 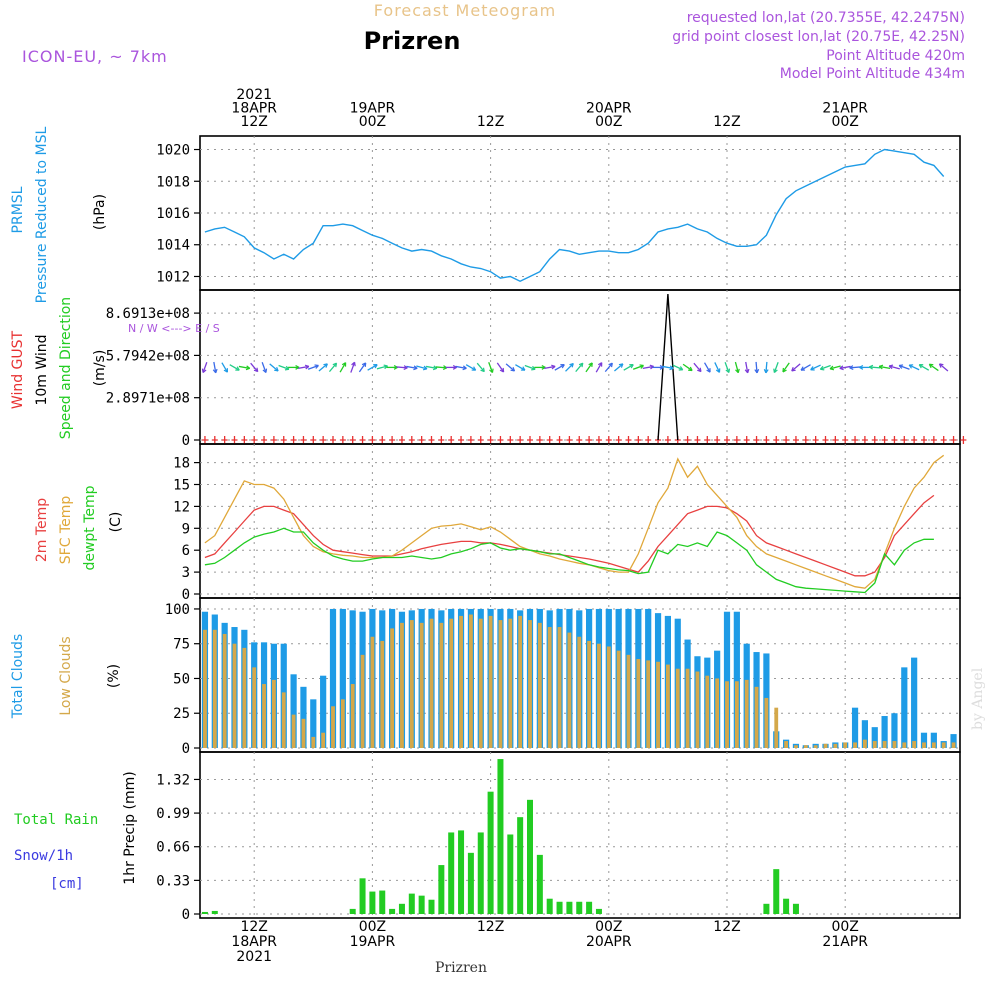 I want to click on y-tick-label: 6, so click(x=186, y=551).